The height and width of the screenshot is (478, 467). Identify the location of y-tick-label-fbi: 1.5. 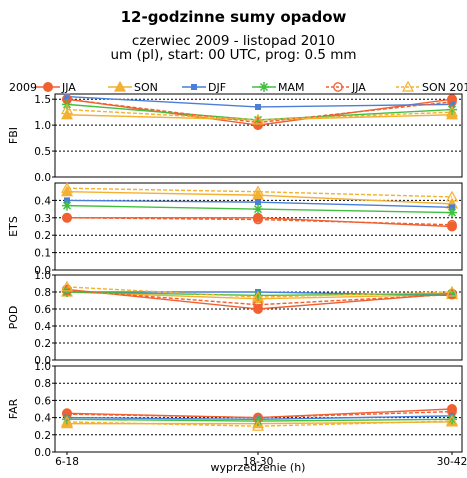
(42, 100).